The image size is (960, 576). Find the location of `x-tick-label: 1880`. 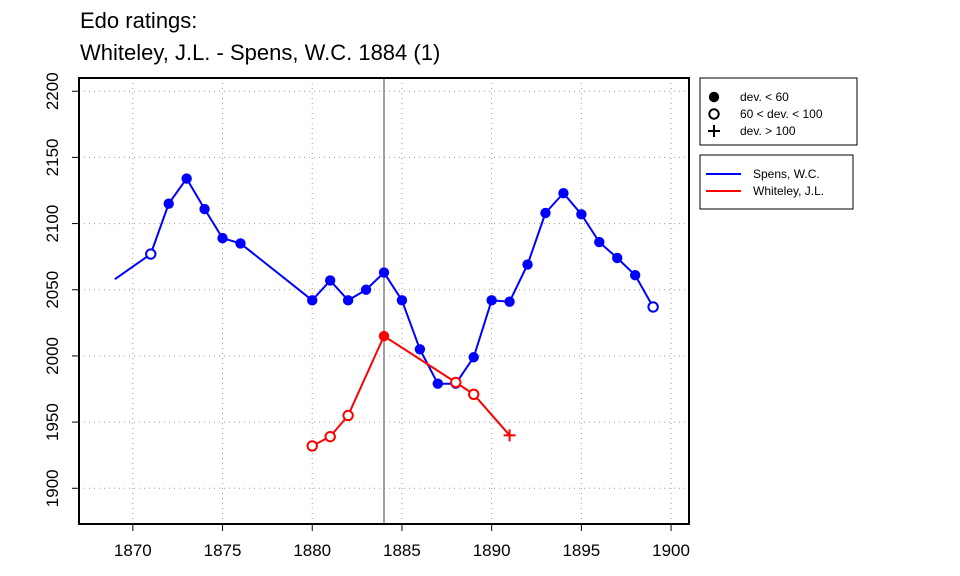

x-tick-label: 1880 is located at coordinates (312, 550).